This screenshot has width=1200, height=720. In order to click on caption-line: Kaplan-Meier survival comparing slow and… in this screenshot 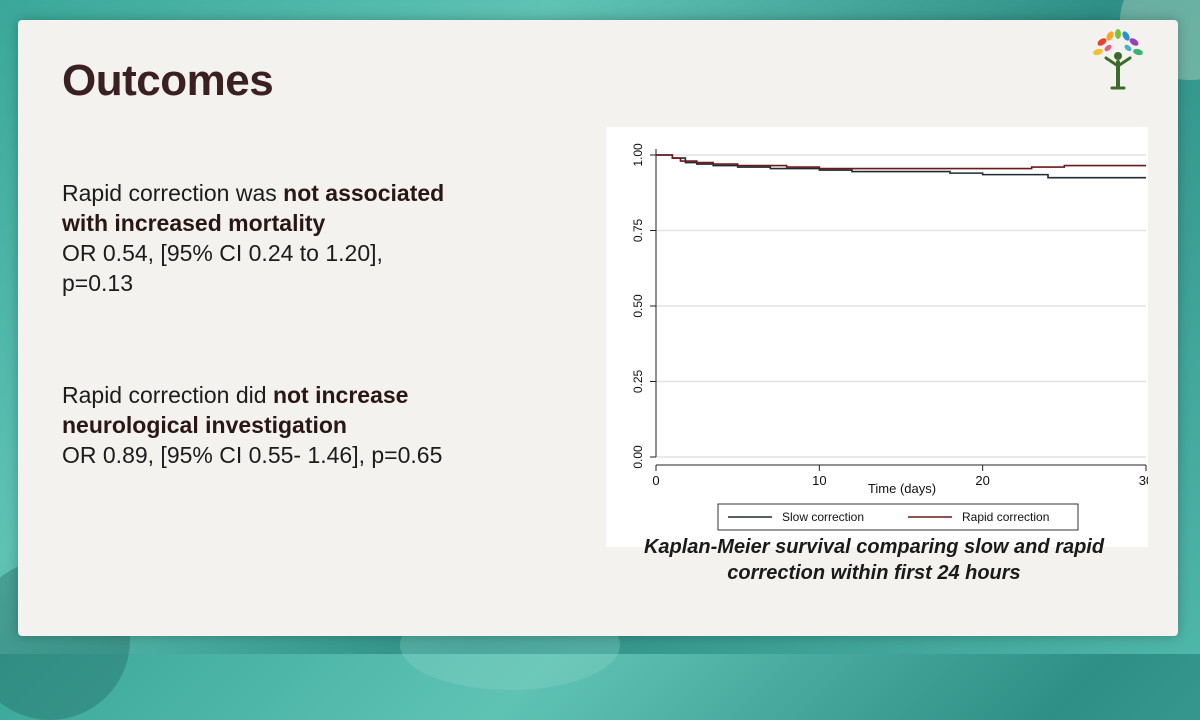, I will do `click(874, 547)`.